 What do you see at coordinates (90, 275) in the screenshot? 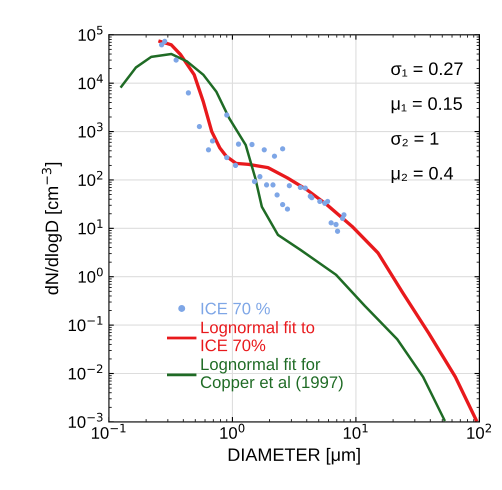
I see `y-tick-label: 10$^{0}$` at bounding box center [90, 275].